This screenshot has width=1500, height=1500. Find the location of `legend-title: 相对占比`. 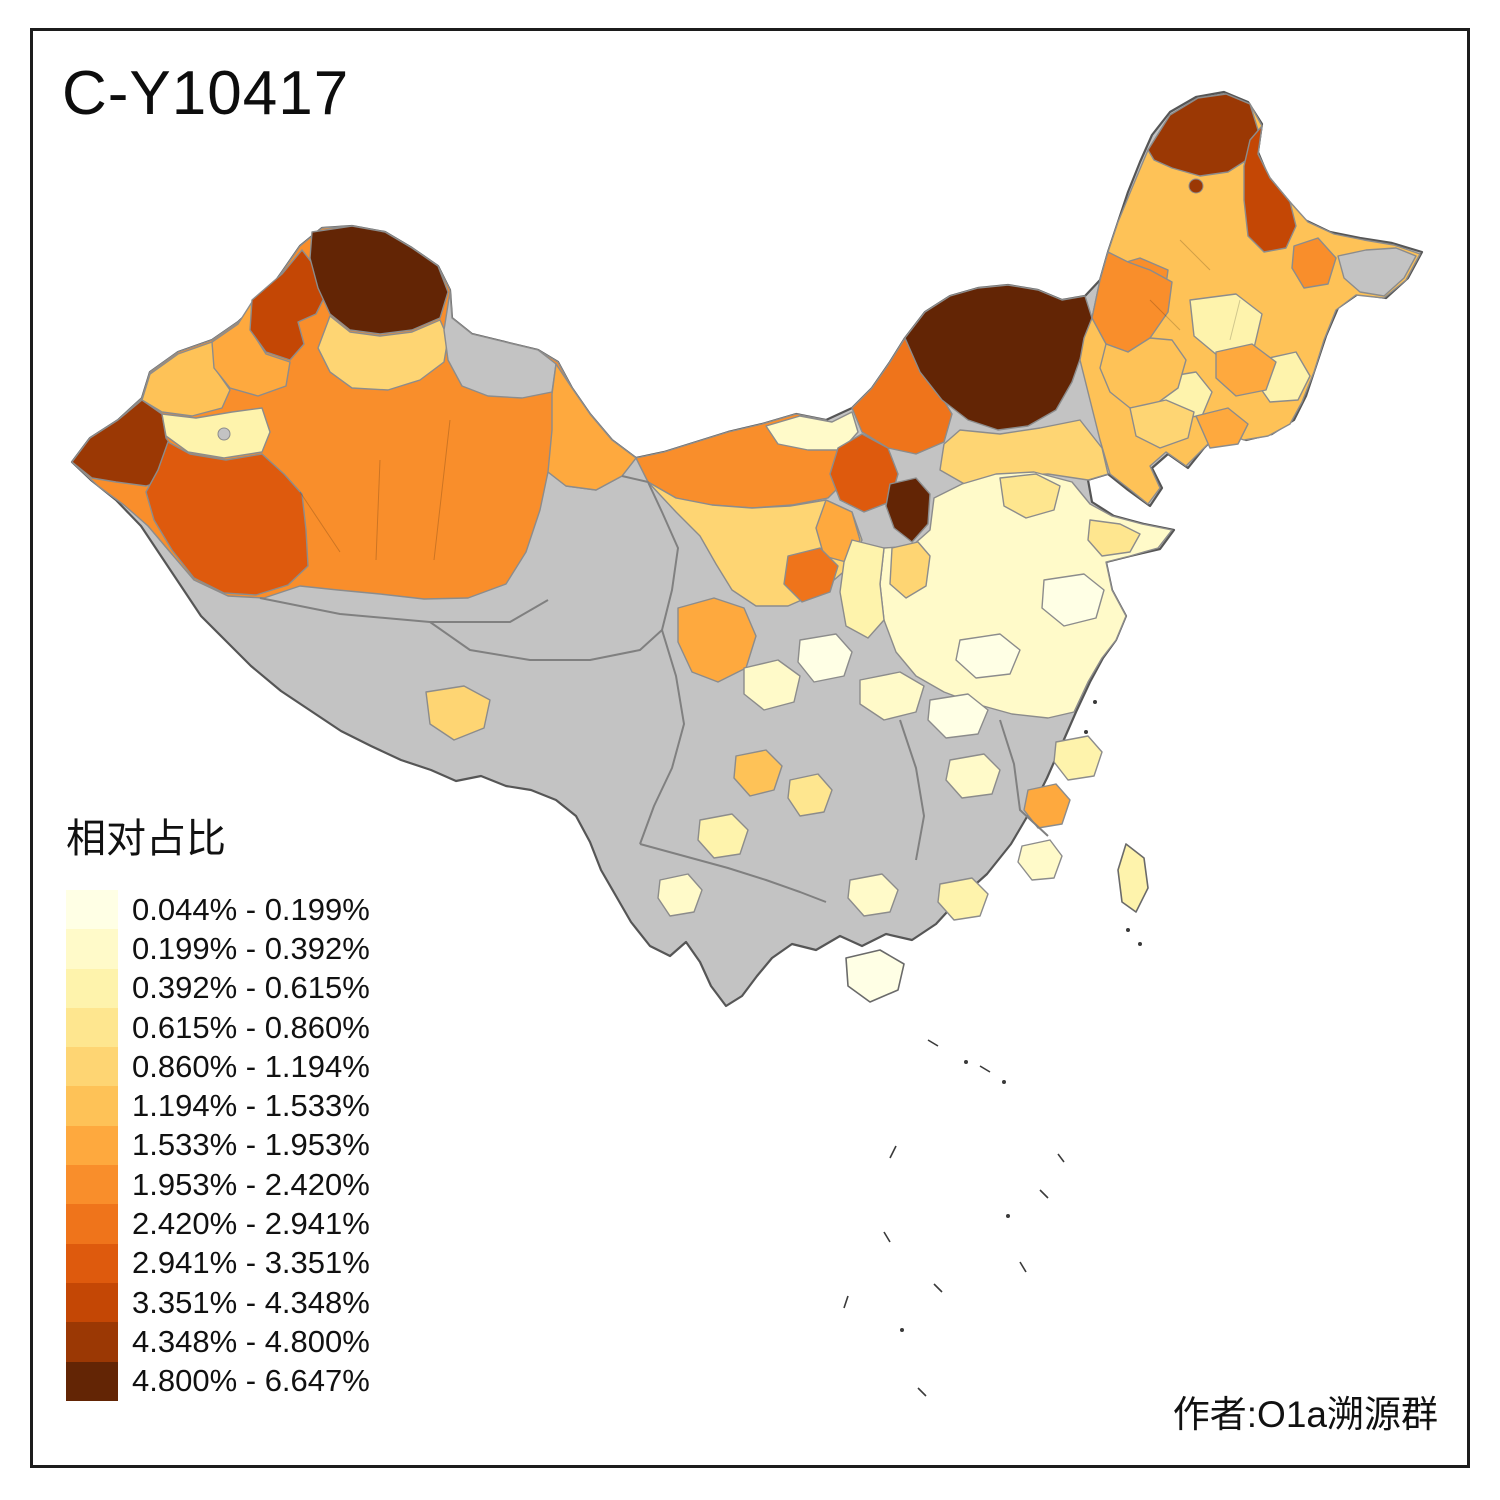

legend-title: 相对占比 is located at coordinates (146, 839).